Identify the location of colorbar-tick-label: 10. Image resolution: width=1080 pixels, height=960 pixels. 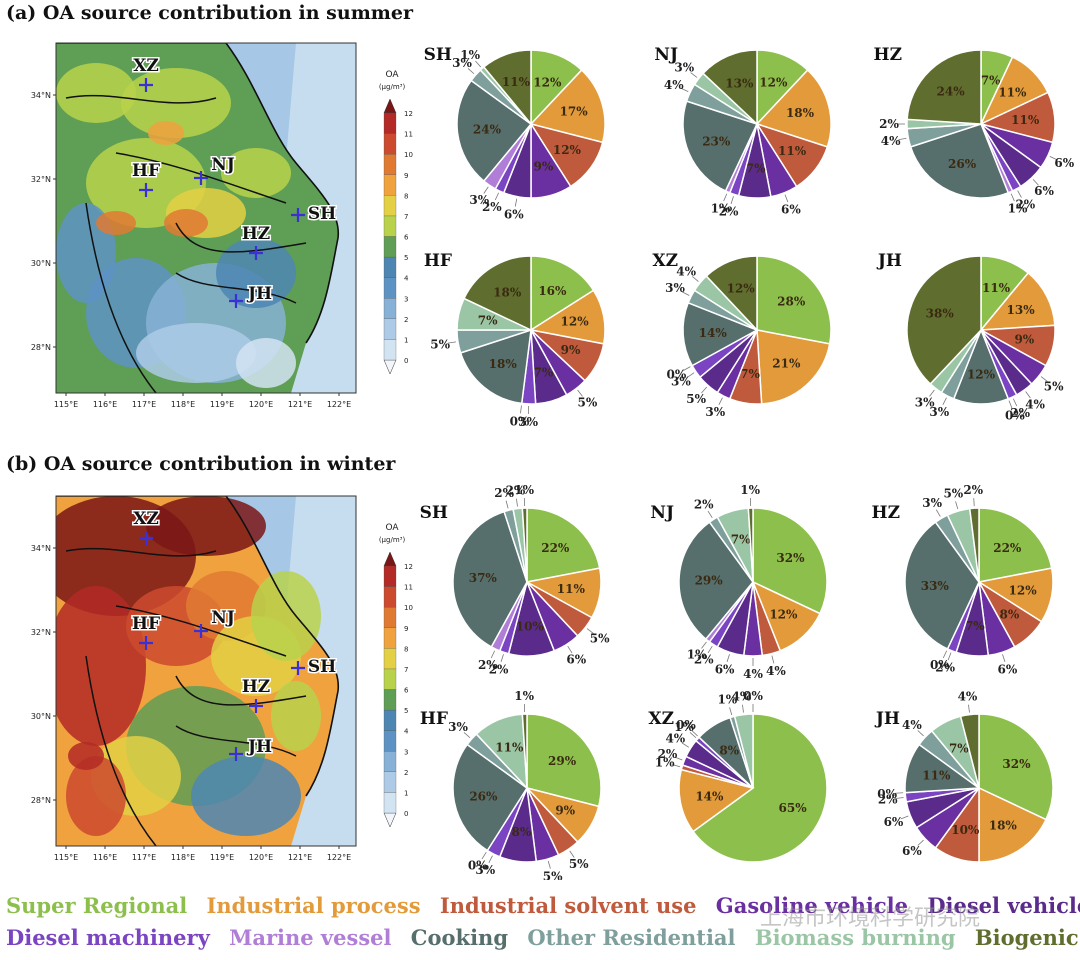
(408, 608).